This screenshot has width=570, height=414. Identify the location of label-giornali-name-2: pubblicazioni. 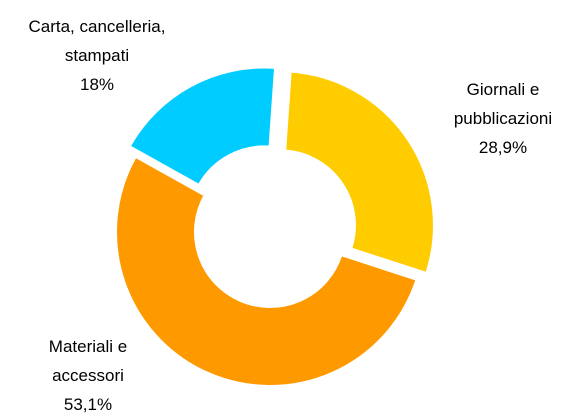
(503, 118).